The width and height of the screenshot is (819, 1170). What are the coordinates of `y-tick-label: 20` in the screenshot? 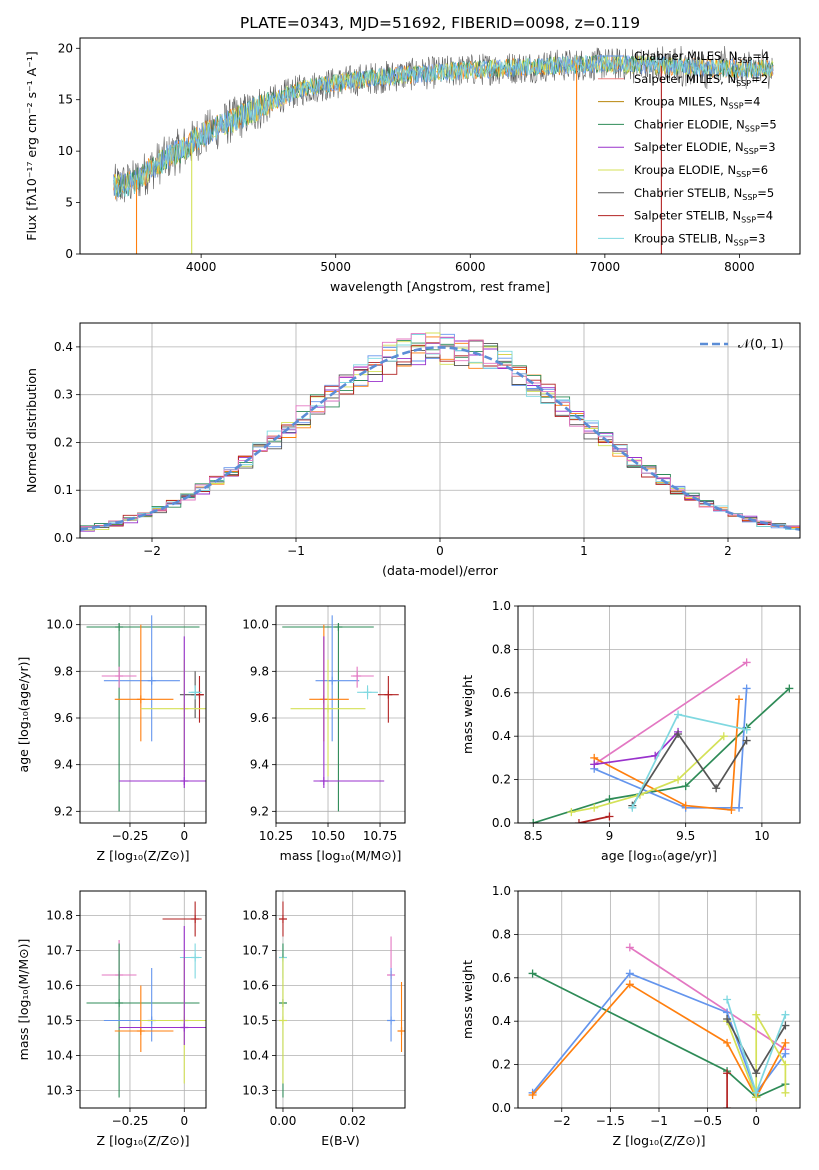 It's located at (65, 48).